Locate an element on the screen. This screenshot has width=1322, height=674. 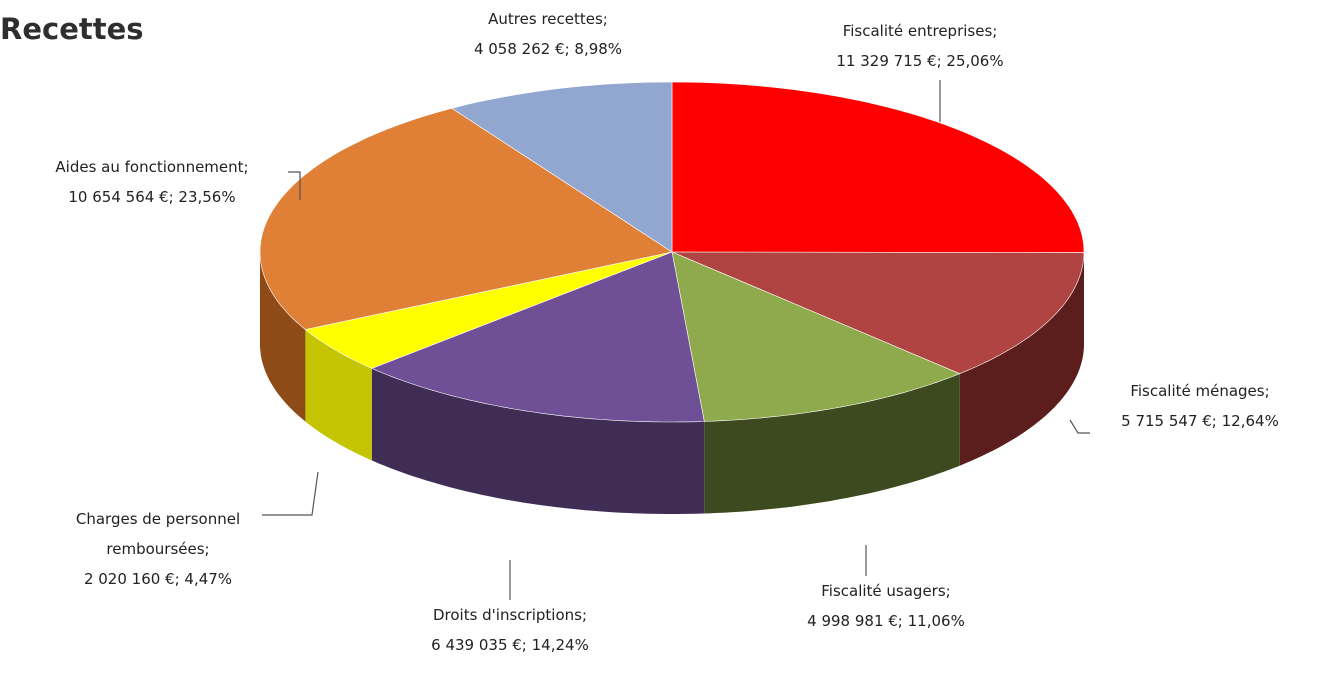
slice-label-line: 2 020 160 €; 4,47% is located at coordinates (158, 579).